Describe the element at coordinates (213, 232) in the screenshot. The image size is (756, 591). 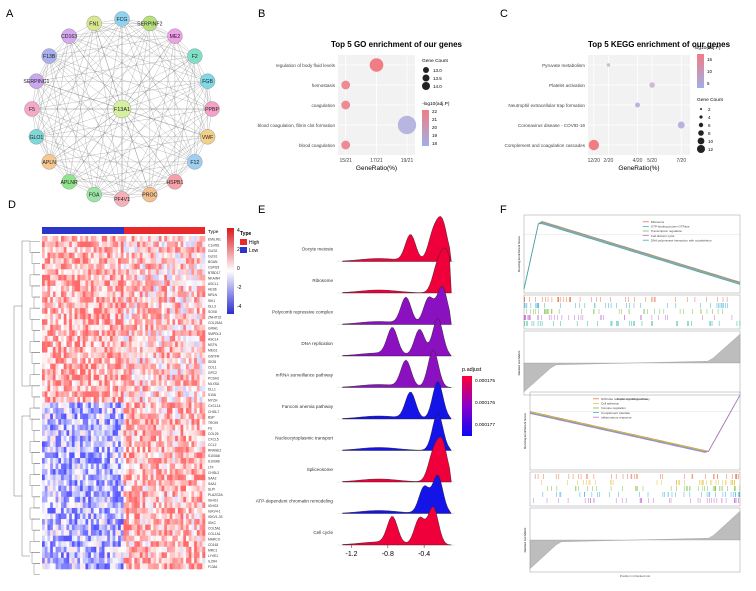
I see `annotation-label: Type` at that location.